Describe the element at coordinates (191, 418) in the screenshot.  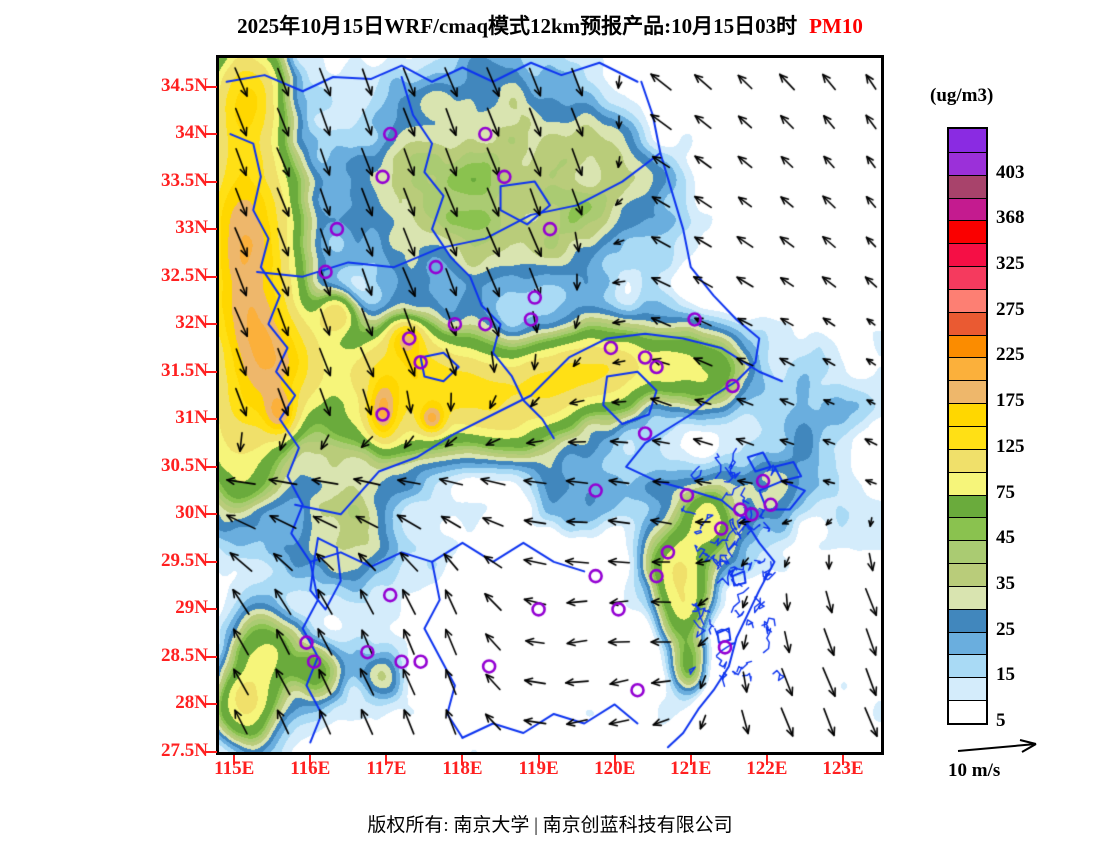
I see `latitude-tick-label: 31N` at that location.